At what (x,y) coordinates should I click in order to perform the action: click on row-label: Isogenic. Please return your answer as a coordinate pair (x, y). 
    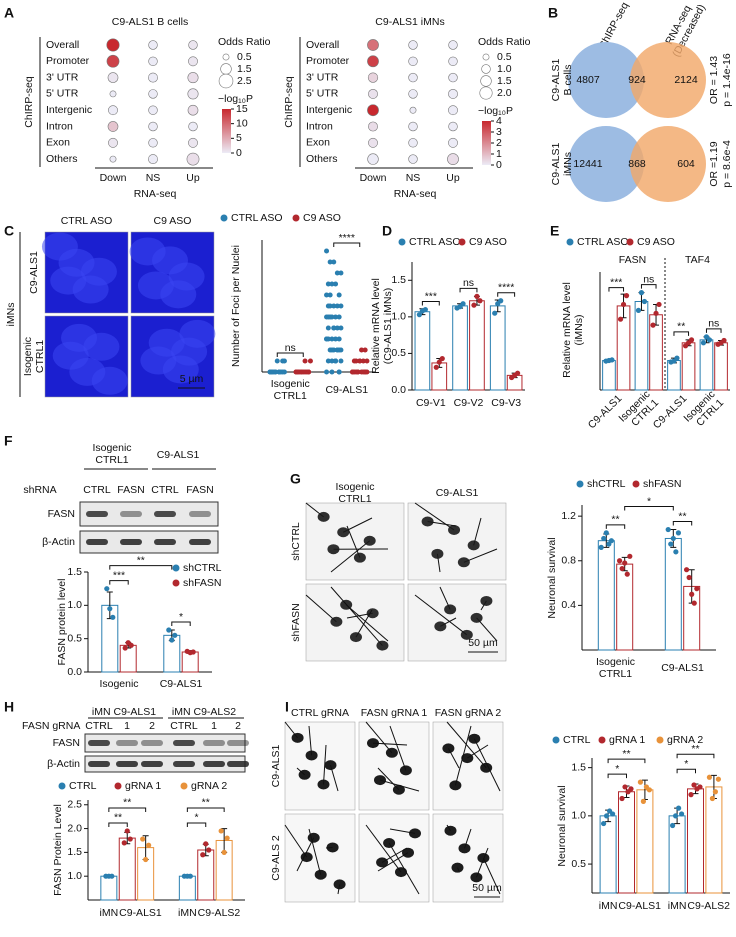
    Looking at the image, I should click on (28, 356).